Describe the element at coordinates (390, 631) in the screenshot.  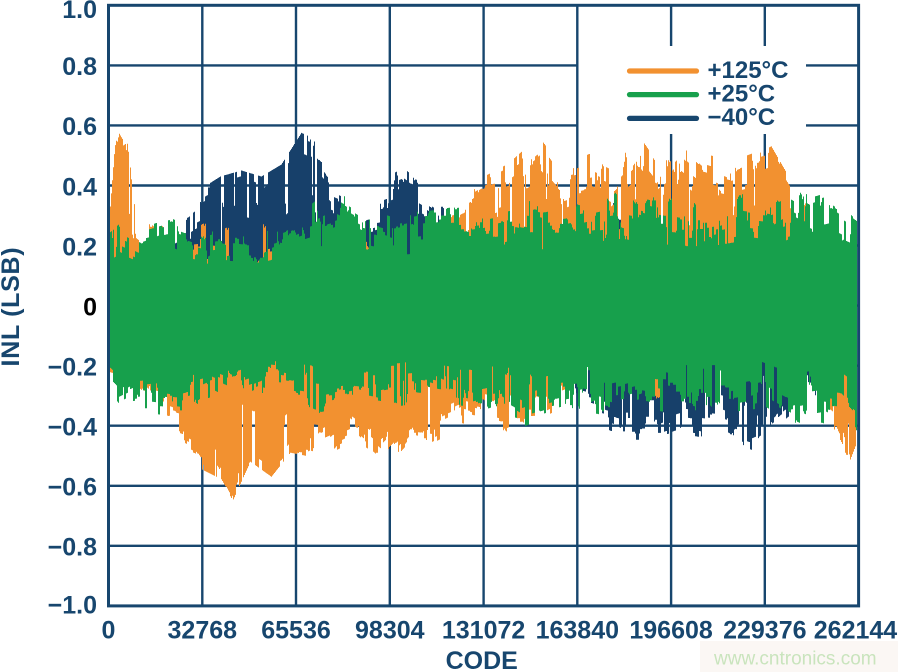
I see `svg-text: 98304` at that location.